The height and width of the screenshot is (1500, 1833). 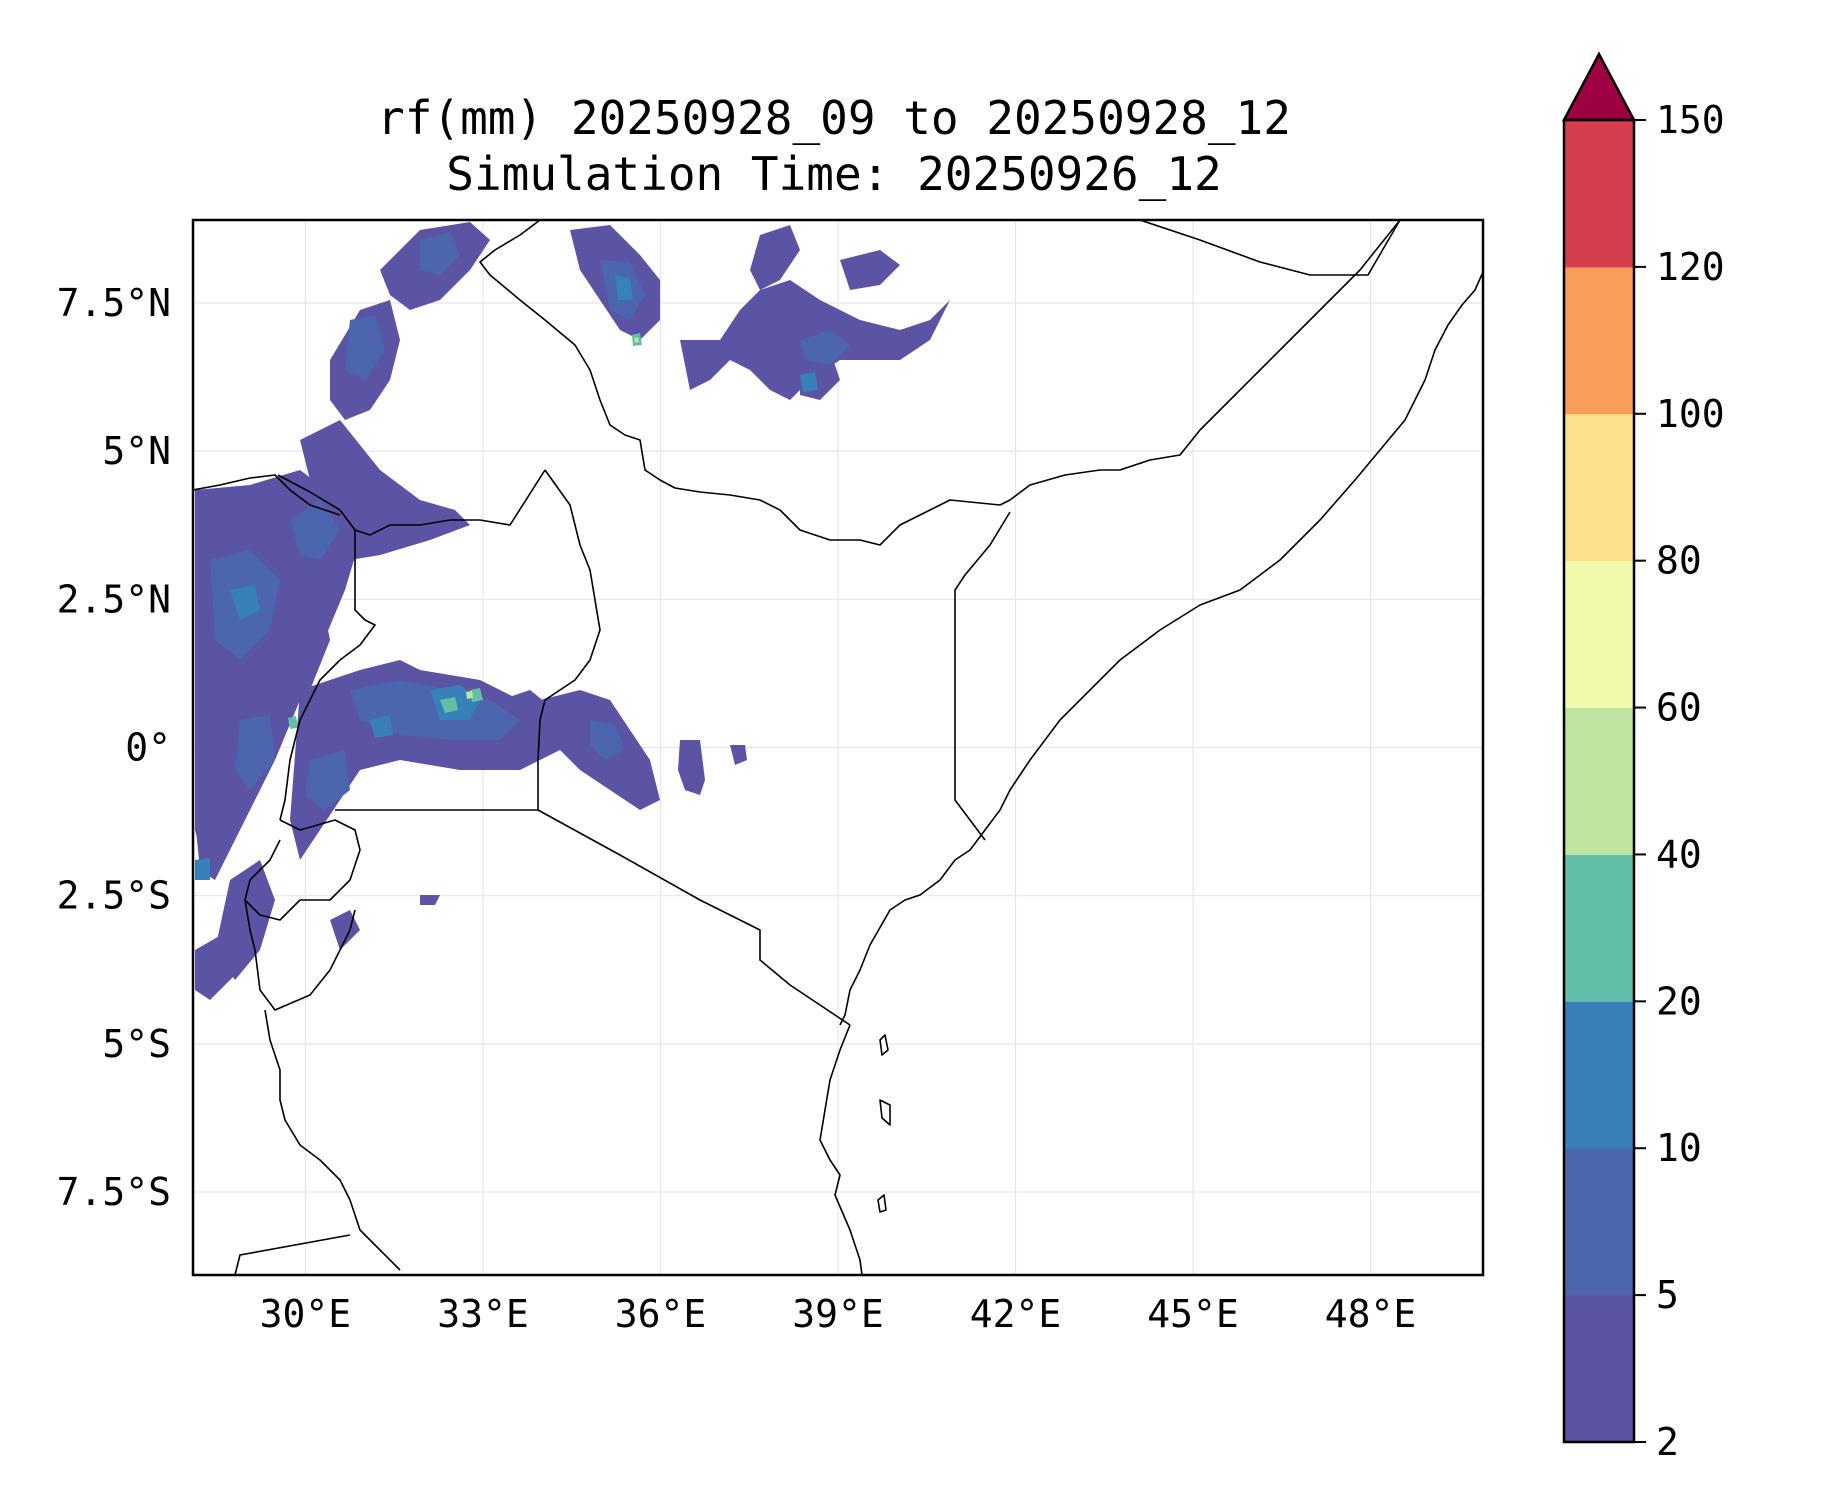 What do you see at coordinates (1667, 1295) in the screenshot?
I see `colorbar-tick-label: 5` at bounding box center [1667, 1295].